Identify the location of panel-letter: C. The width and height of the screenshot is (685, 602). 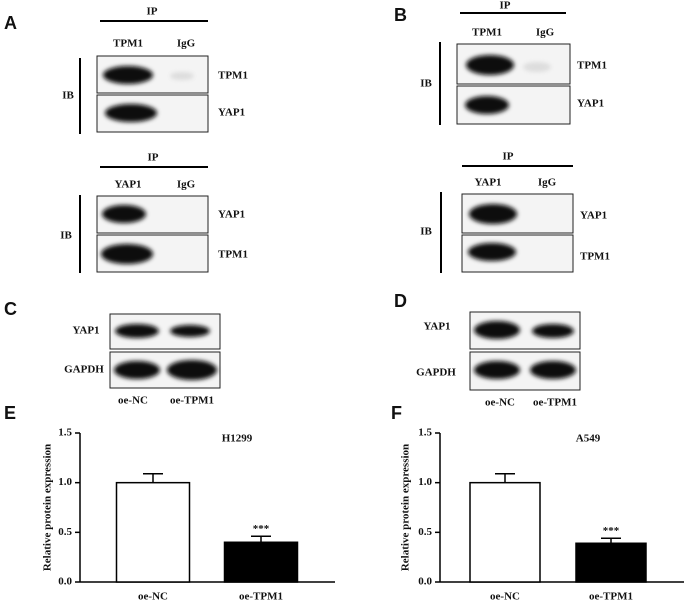
(10, 309).